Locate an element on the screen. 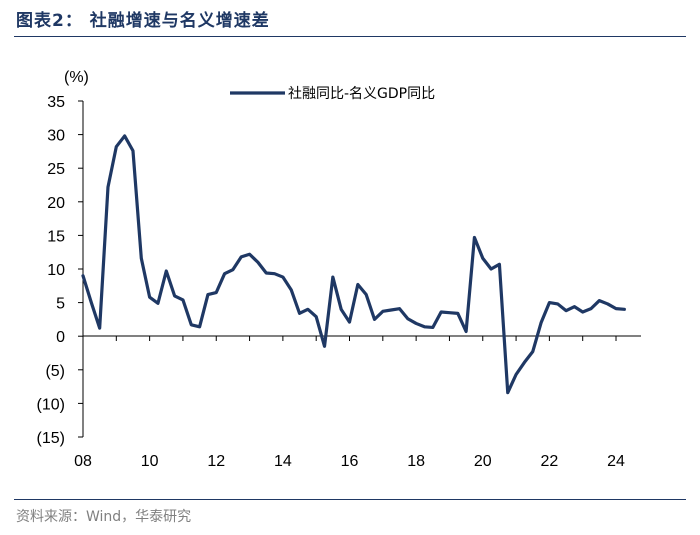  x-tick-label: 18 is located at coordinates (416, 461).